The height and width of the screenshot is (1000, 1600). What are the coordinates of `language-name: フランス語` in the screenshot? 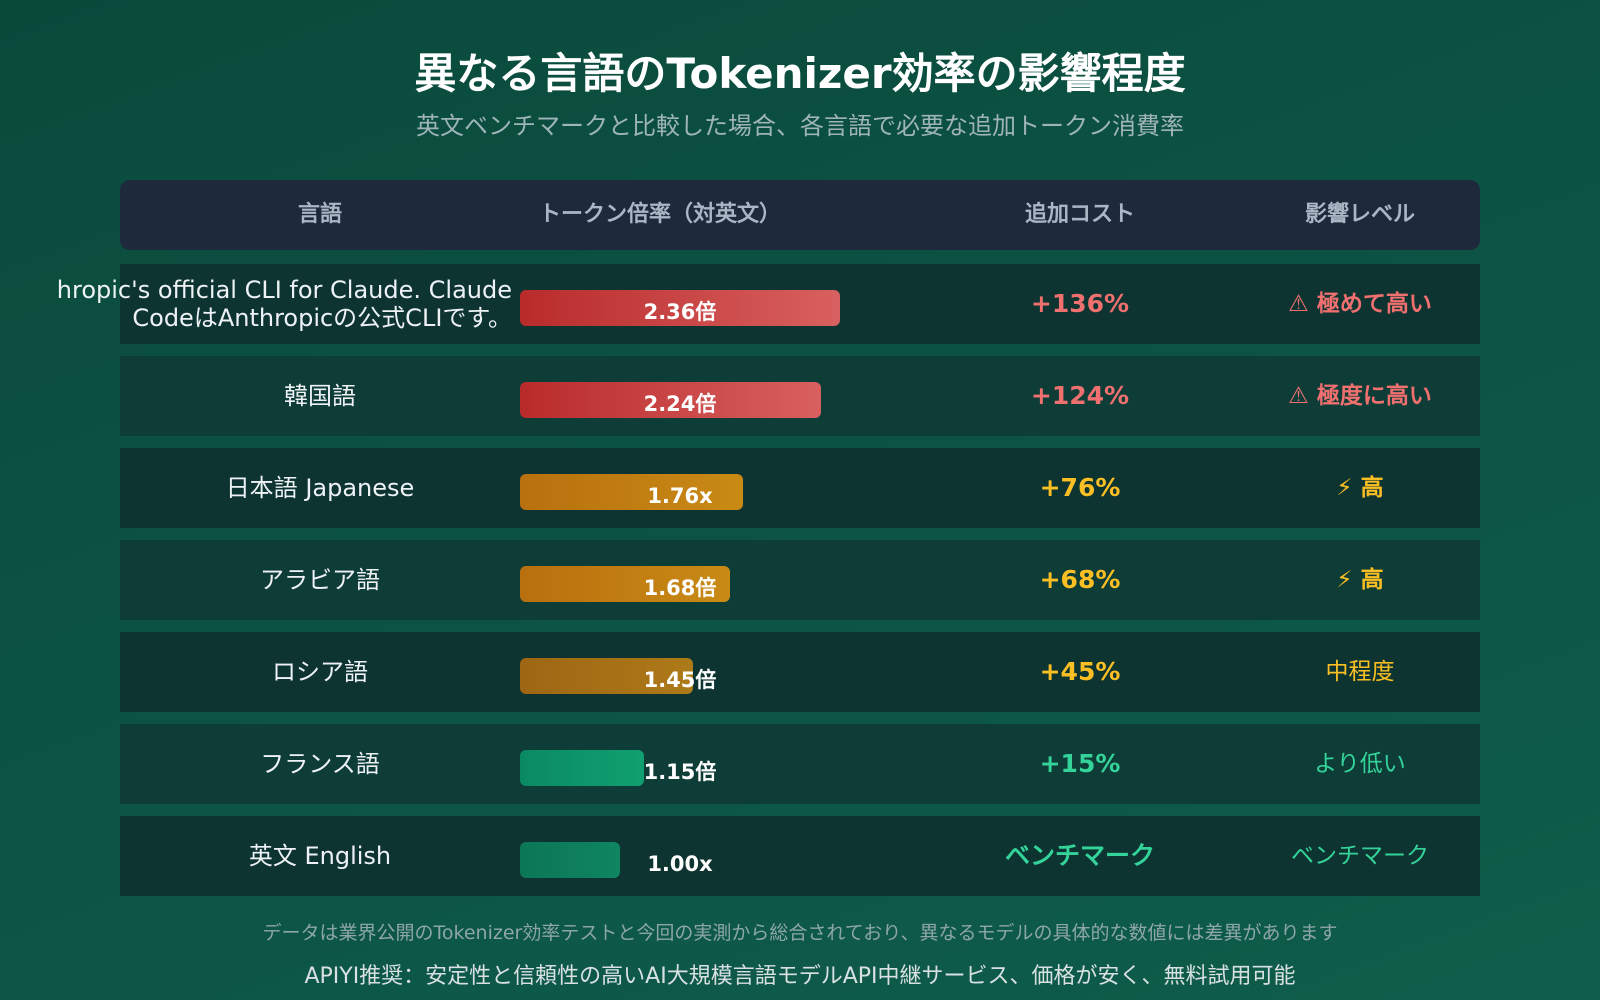 It's located at (320, 764).